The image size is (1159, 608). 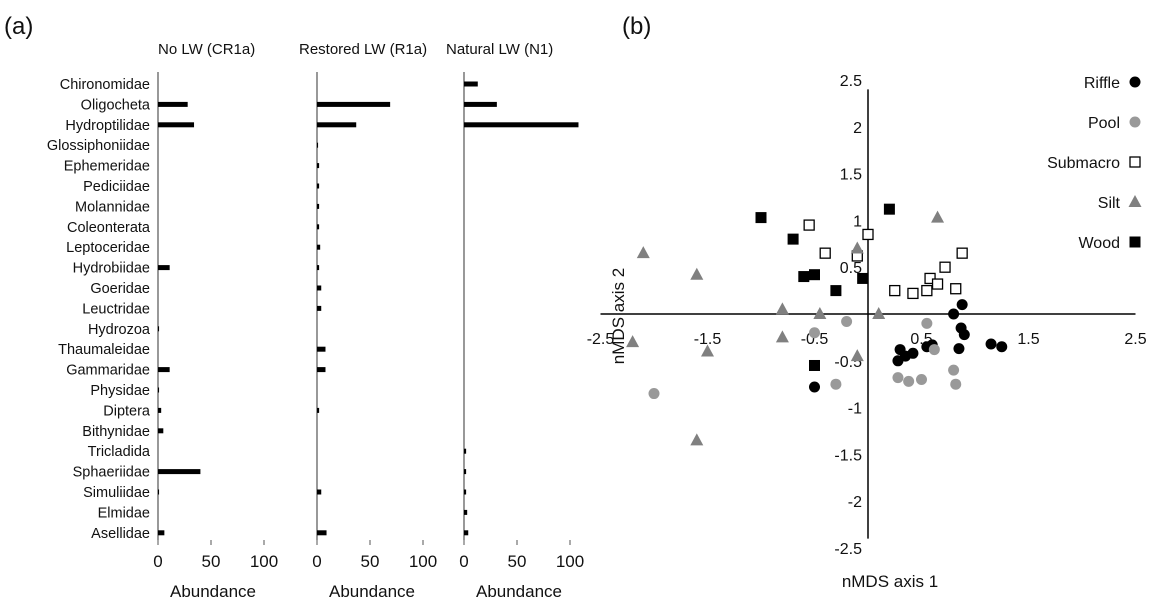 What do you see at coordinates (805, 357) in the screenshot?
I see `series-pool` at bounding box center [805, 357].